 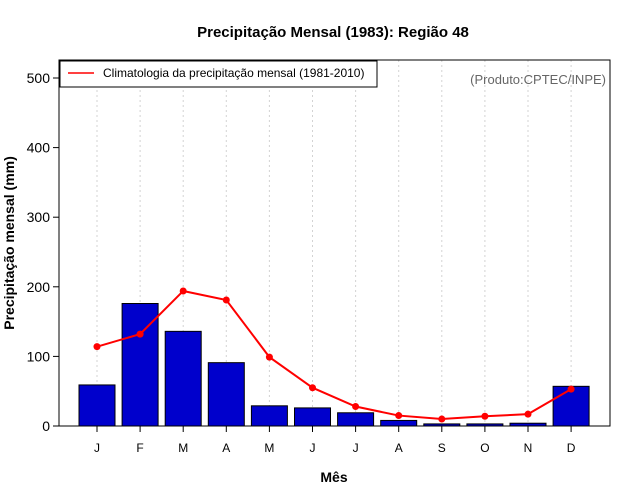 I want to click on y-tick-label: 500, so click(x=39, y=78).